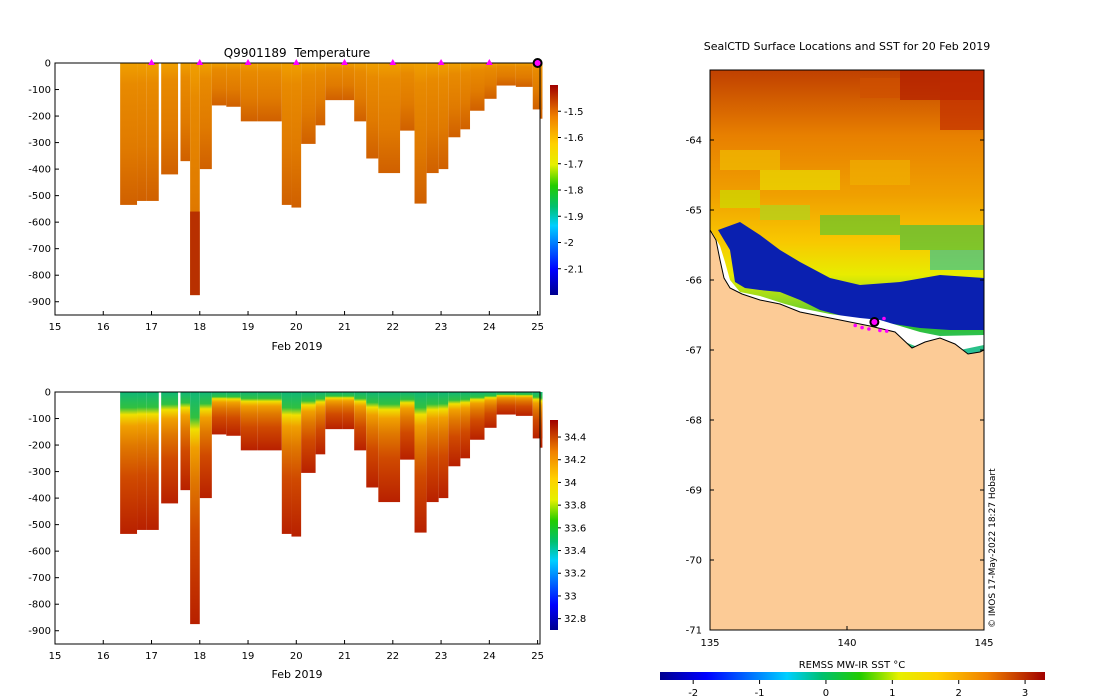 The image size is (1100, 700). Describe the element at coordinates (709, 643) in the screenshot. I see `map-x-tick-label: 135` at that location.